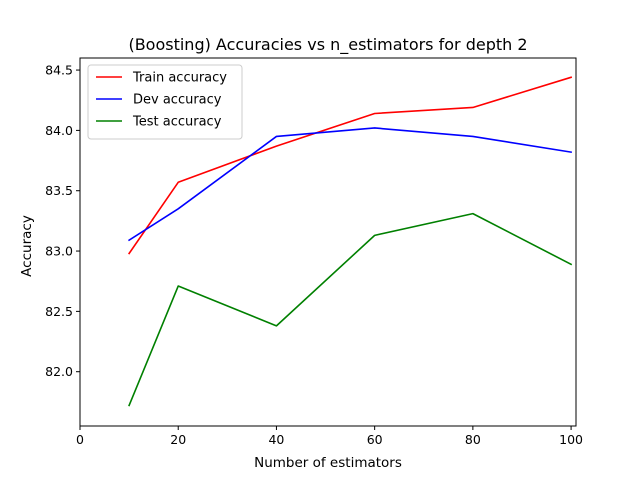 This screenshot has height=480, width=640. Describe the element at coordinates (375, 439) in the screenshot. I see `x-tick-label: 60` at that location.